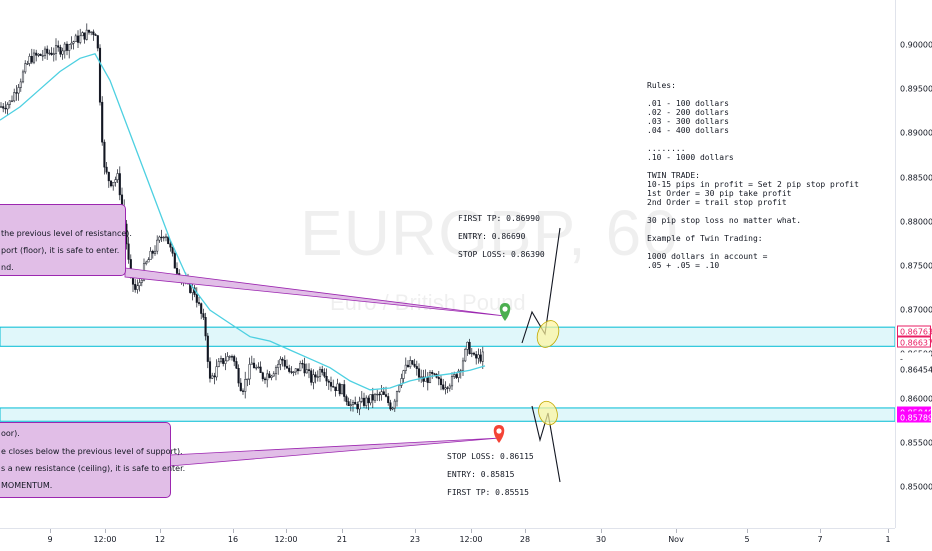  I want to click on price-tick-label: 0.90000, so click(916, 45).